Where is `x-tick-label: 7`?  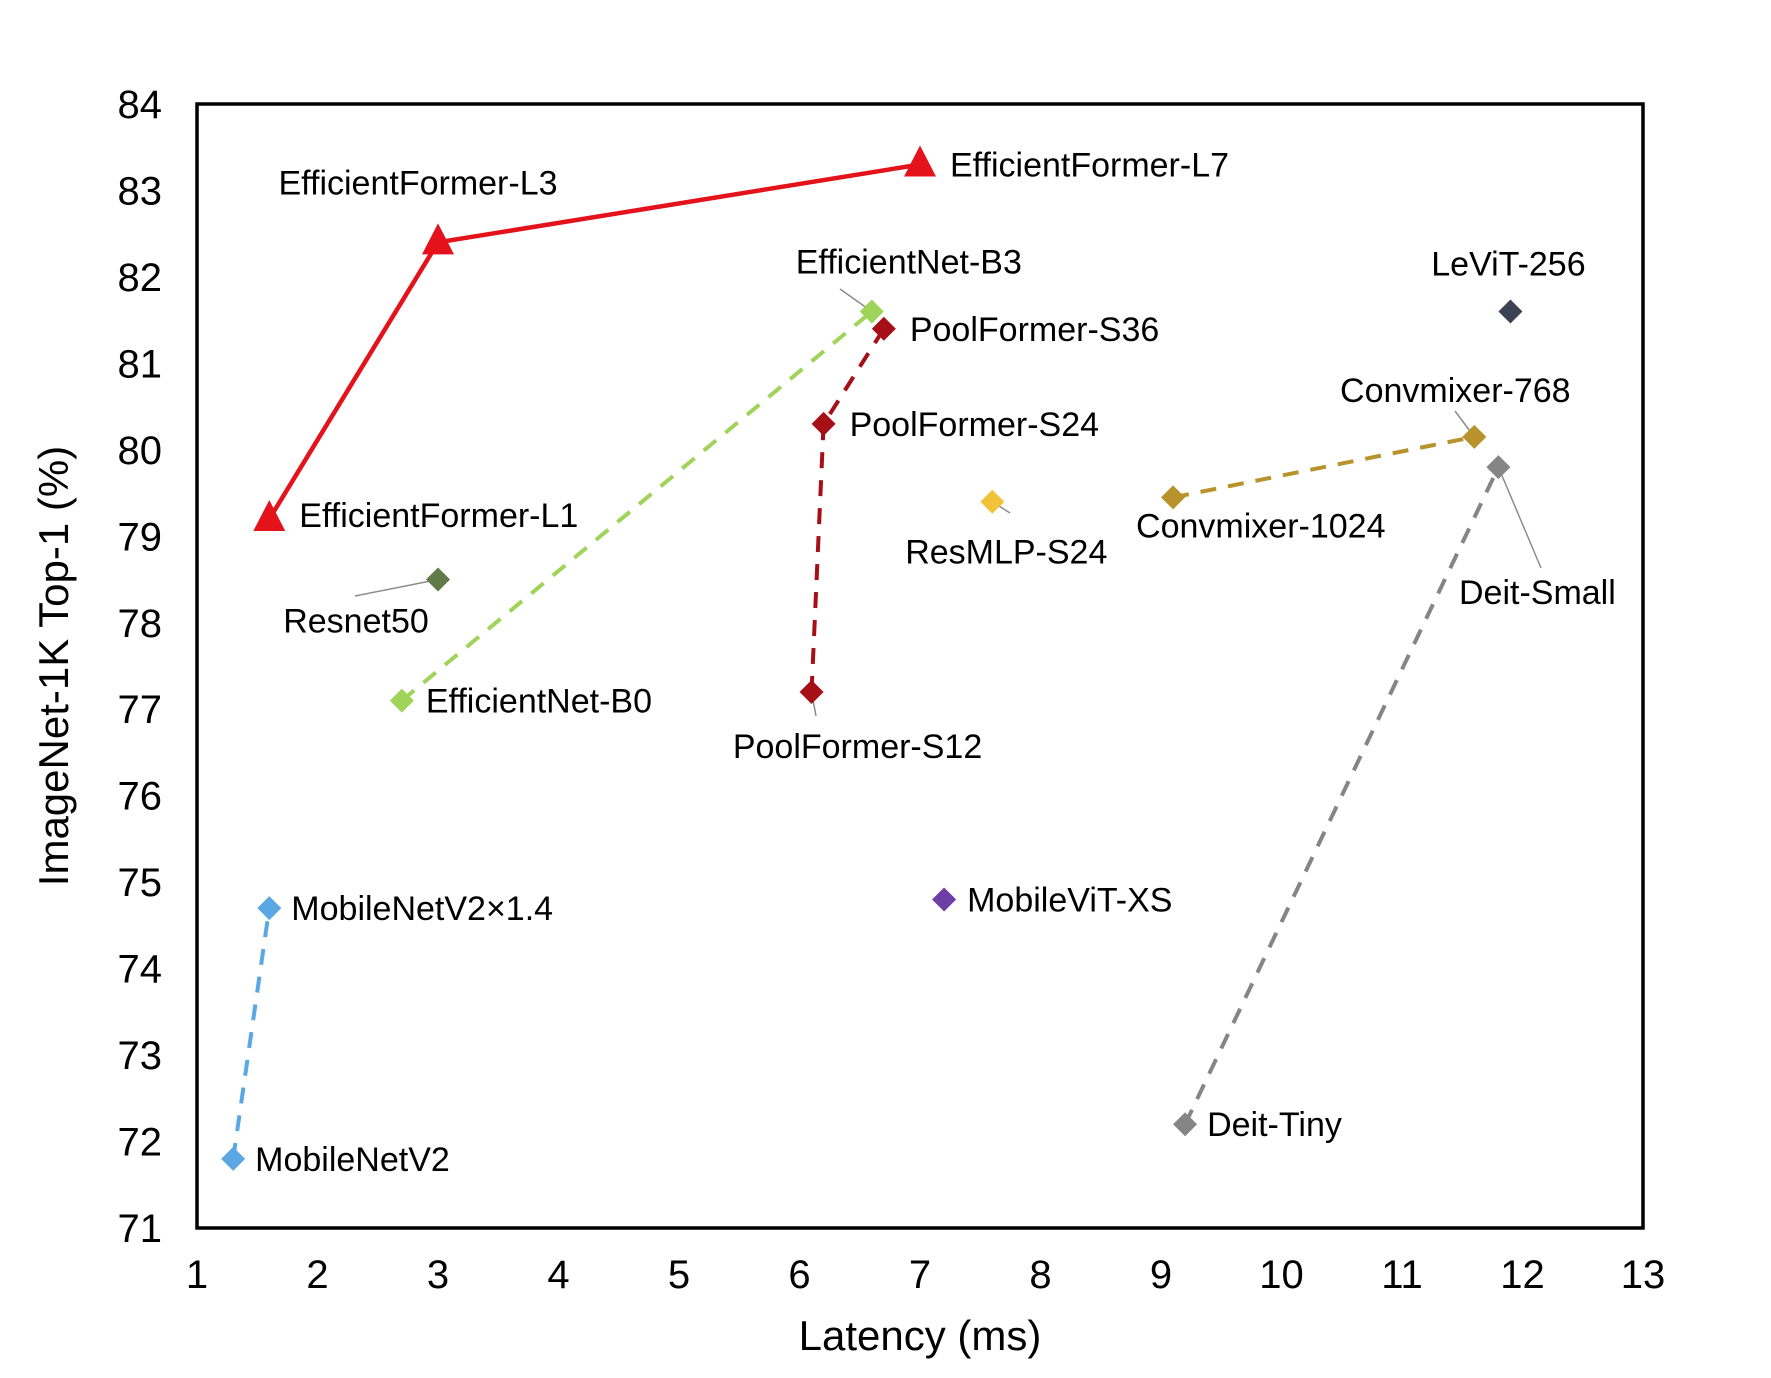
x-tick-label: 7 is located at coordinates (920, 1275).